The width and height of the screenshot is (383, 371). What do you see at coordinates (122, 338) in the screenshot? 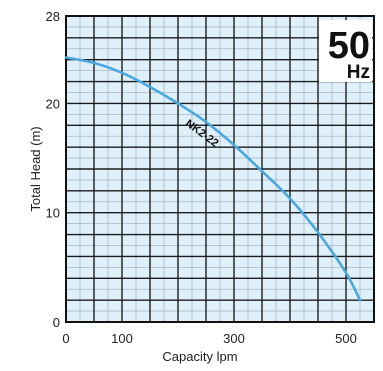
I see `x-tick-label: 100` at bounding box center [122, 338].